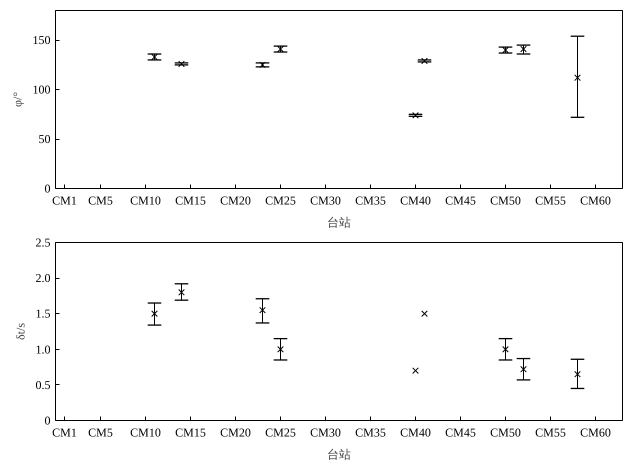  What do you see at coordinates (43, 385) in the screenshot?
I see `y-tick-label: 0.5` at bounding box center [43, 385].